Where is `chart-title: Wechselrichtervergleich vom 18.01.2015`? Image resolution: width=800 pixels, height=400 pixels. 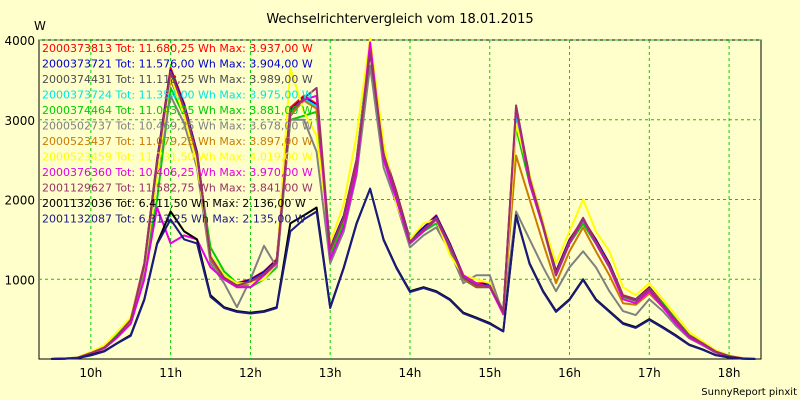 chart-title: Wechselrichtervergleich vom 18.01.2015 is located at coordinates (399, 19).